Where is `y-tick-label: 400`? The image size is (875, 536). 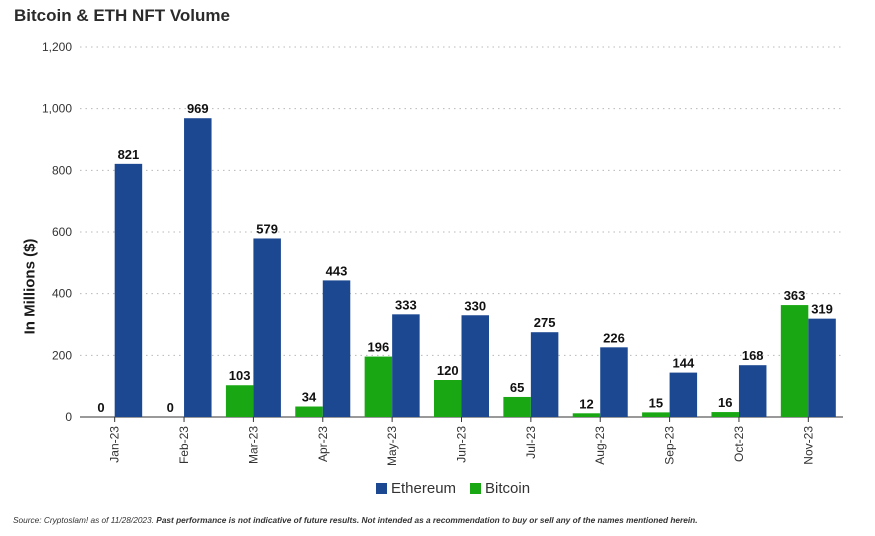
y-tick-label: 400 is located at coordinates (62, 294).